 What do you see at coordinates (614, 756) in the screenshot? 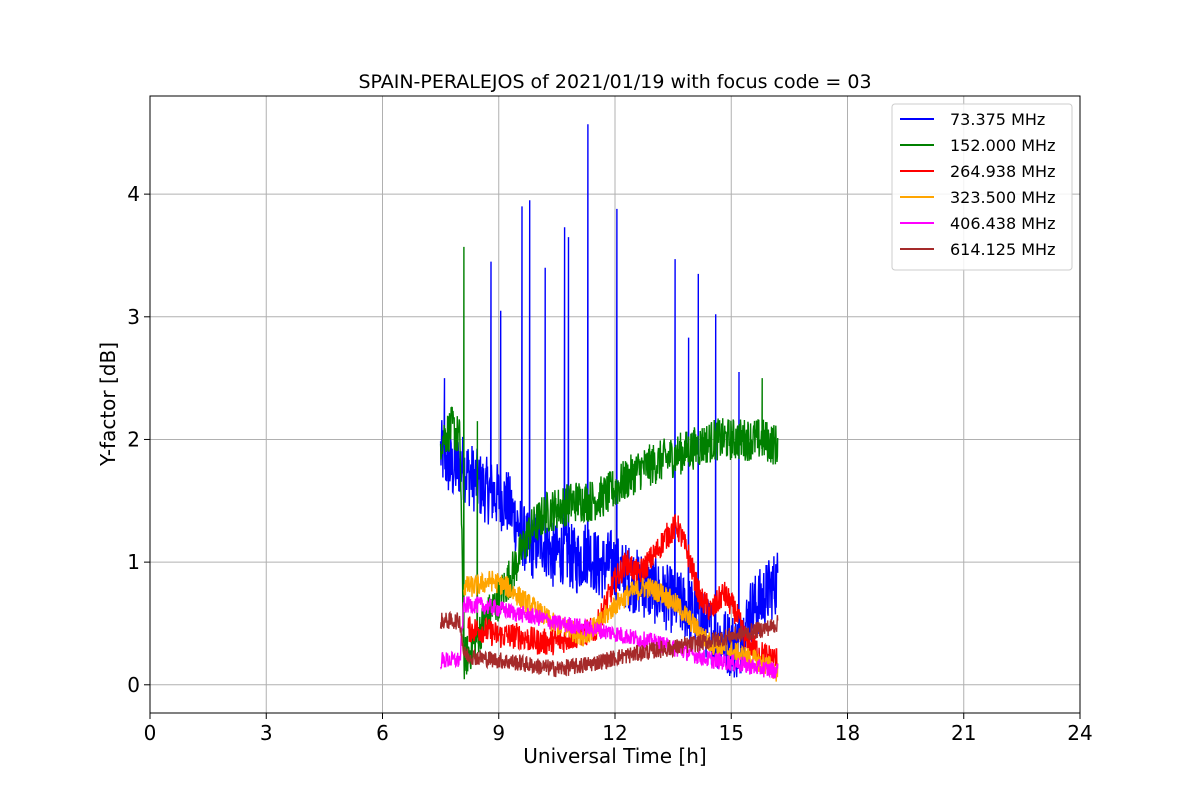
I see `x-axis-label: Universal Time [h]` at bounding box center [614, 756].